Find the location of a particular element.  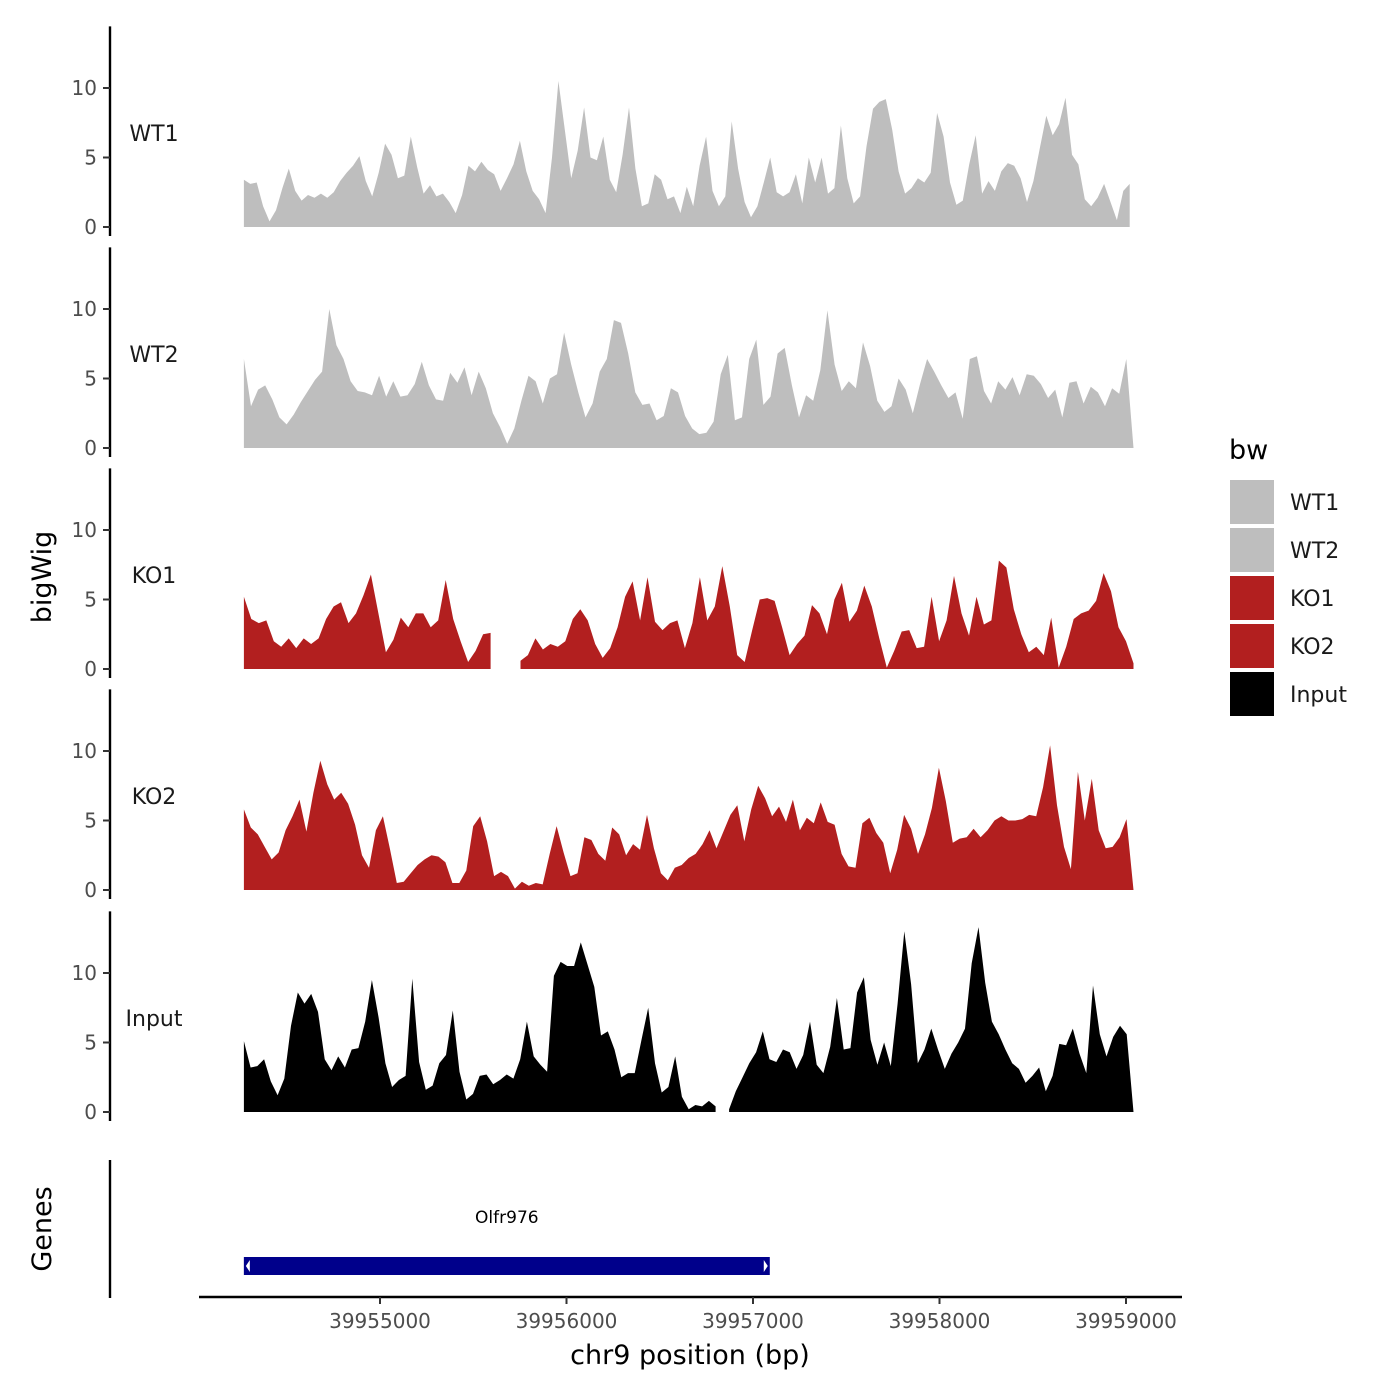

track-label: Input is located at coordinates (154, 1019).